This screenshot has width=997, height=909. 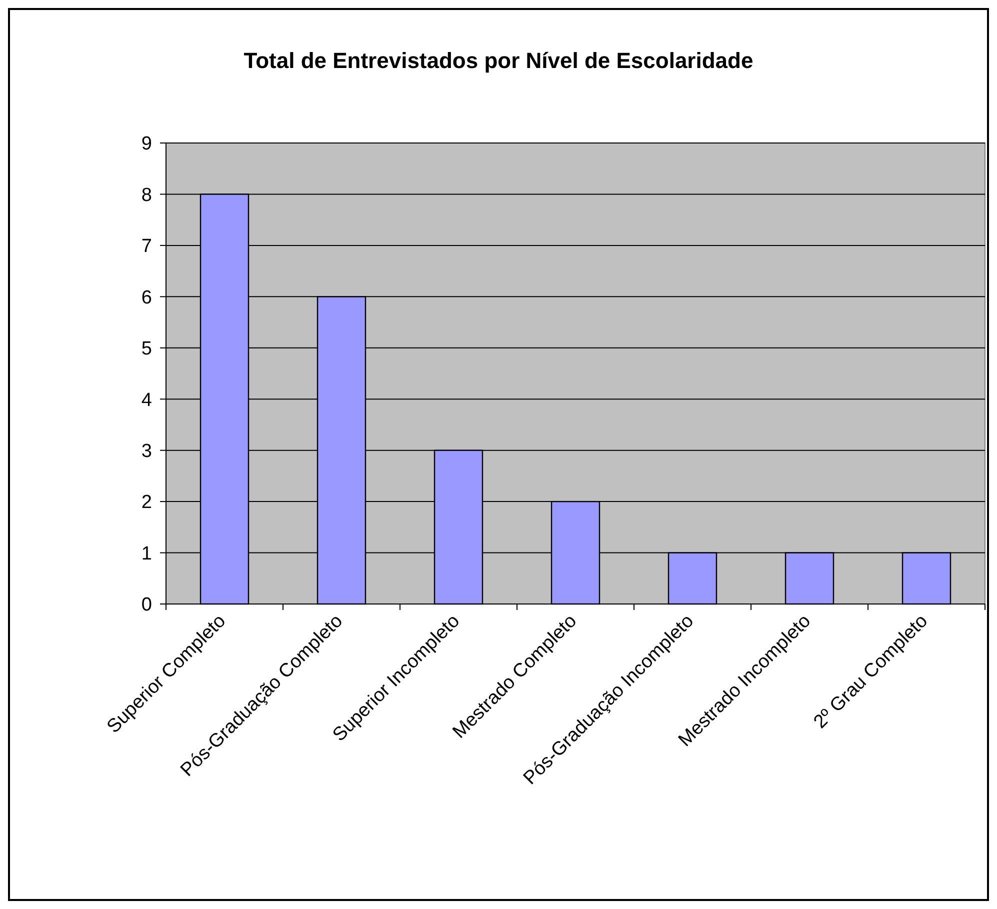 What do you see at coordinates (146, 349) in the screenshot?
I see `y-tick-label: 5` at bounding box center [146, 349].